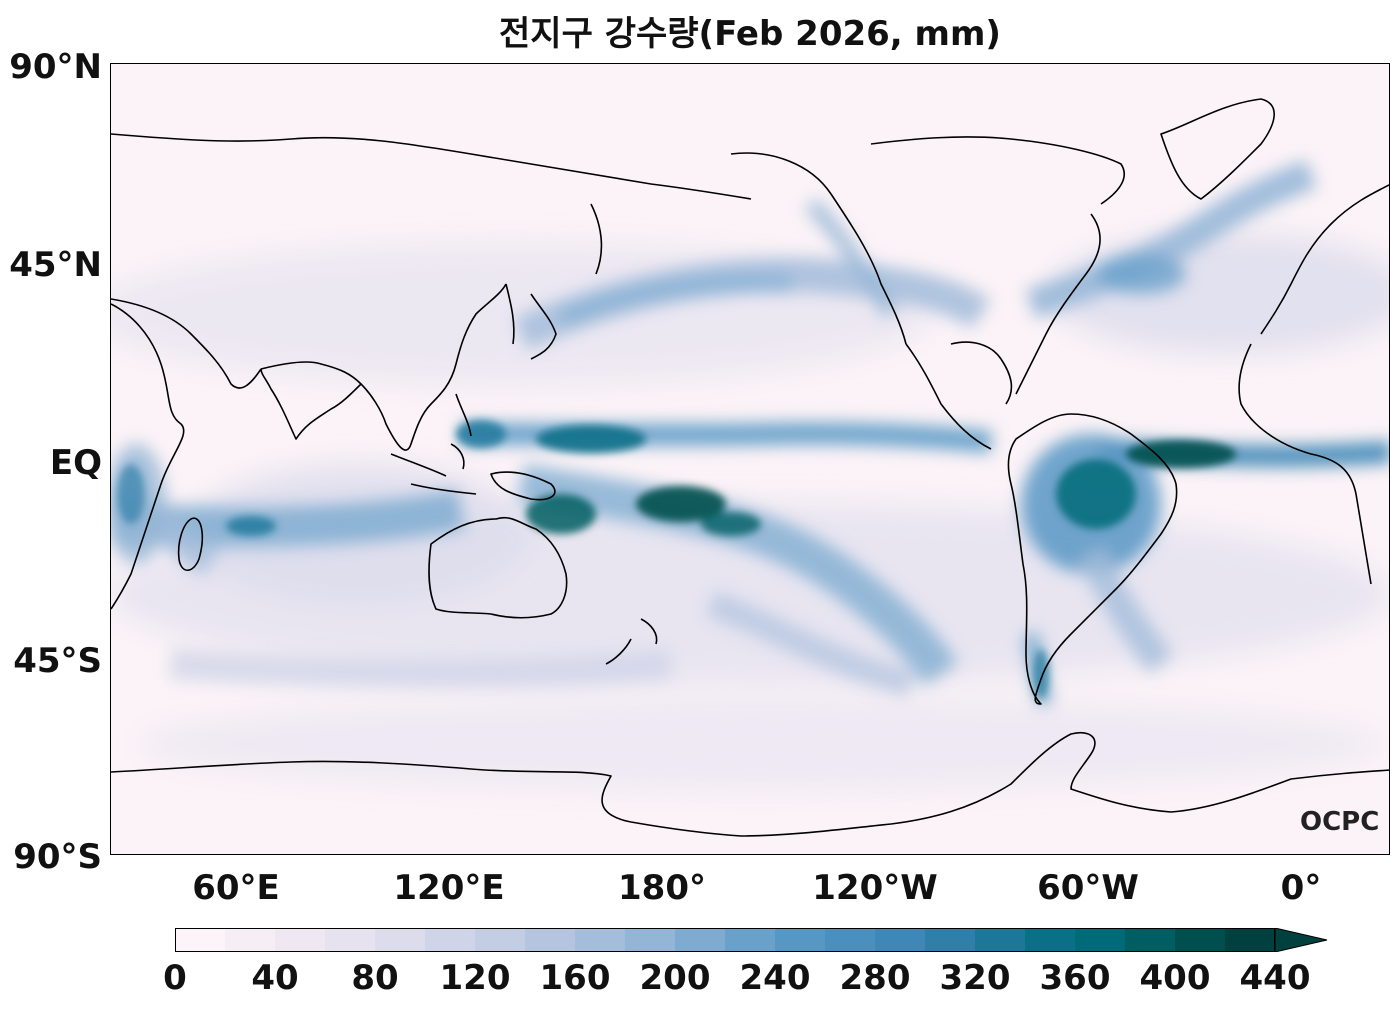 This screenshot has width=1400, height=1010. I want to click on colorbar-outline, so click(725, 940).